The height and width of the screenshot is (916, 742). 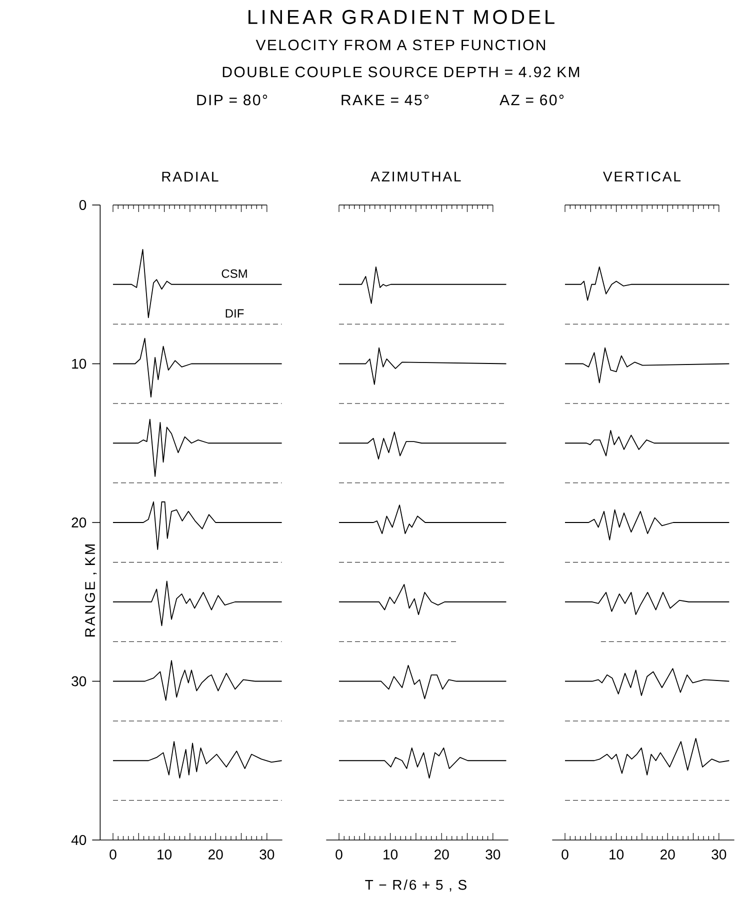 I want to click on text: LINEAR GRADIENT MODEL, so click(x=401, y=17).